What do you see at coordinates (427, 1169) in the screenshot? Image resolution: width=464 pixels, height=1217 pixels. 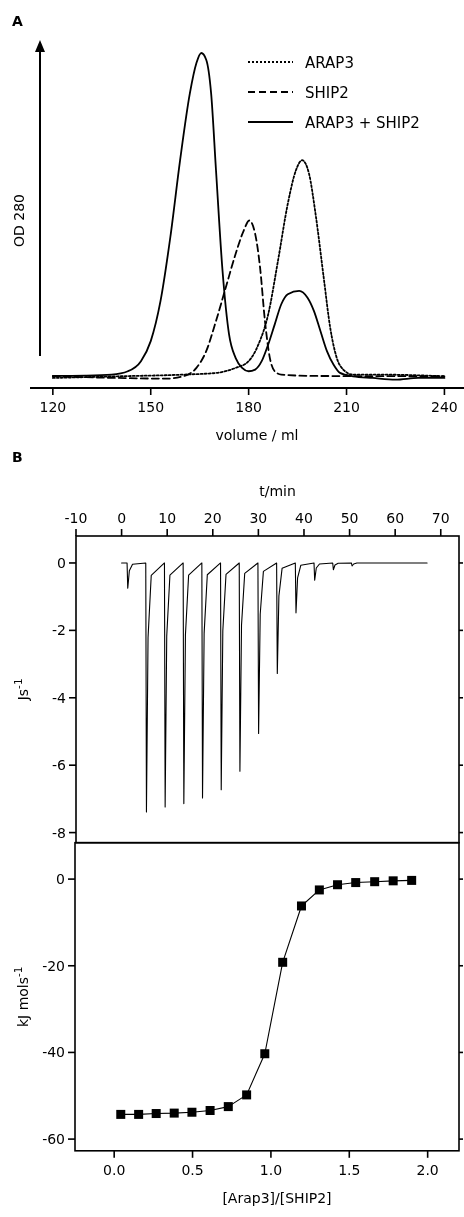 I see `x-tick-label: 2.0` at bounding box center [427, 1169].